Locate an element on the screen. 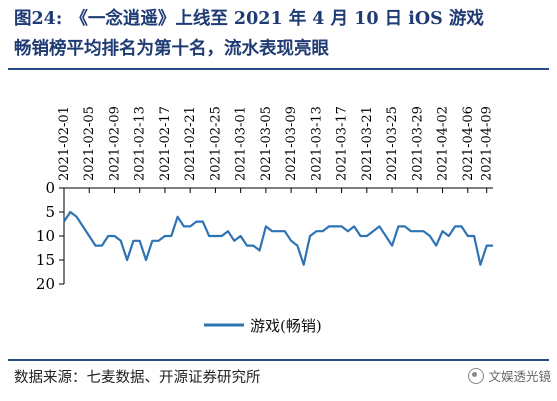 This screenshot has width=557, height=401. x-tick-label-2021-02-21: 2021-02-21 is located at coordinates (190, 143).